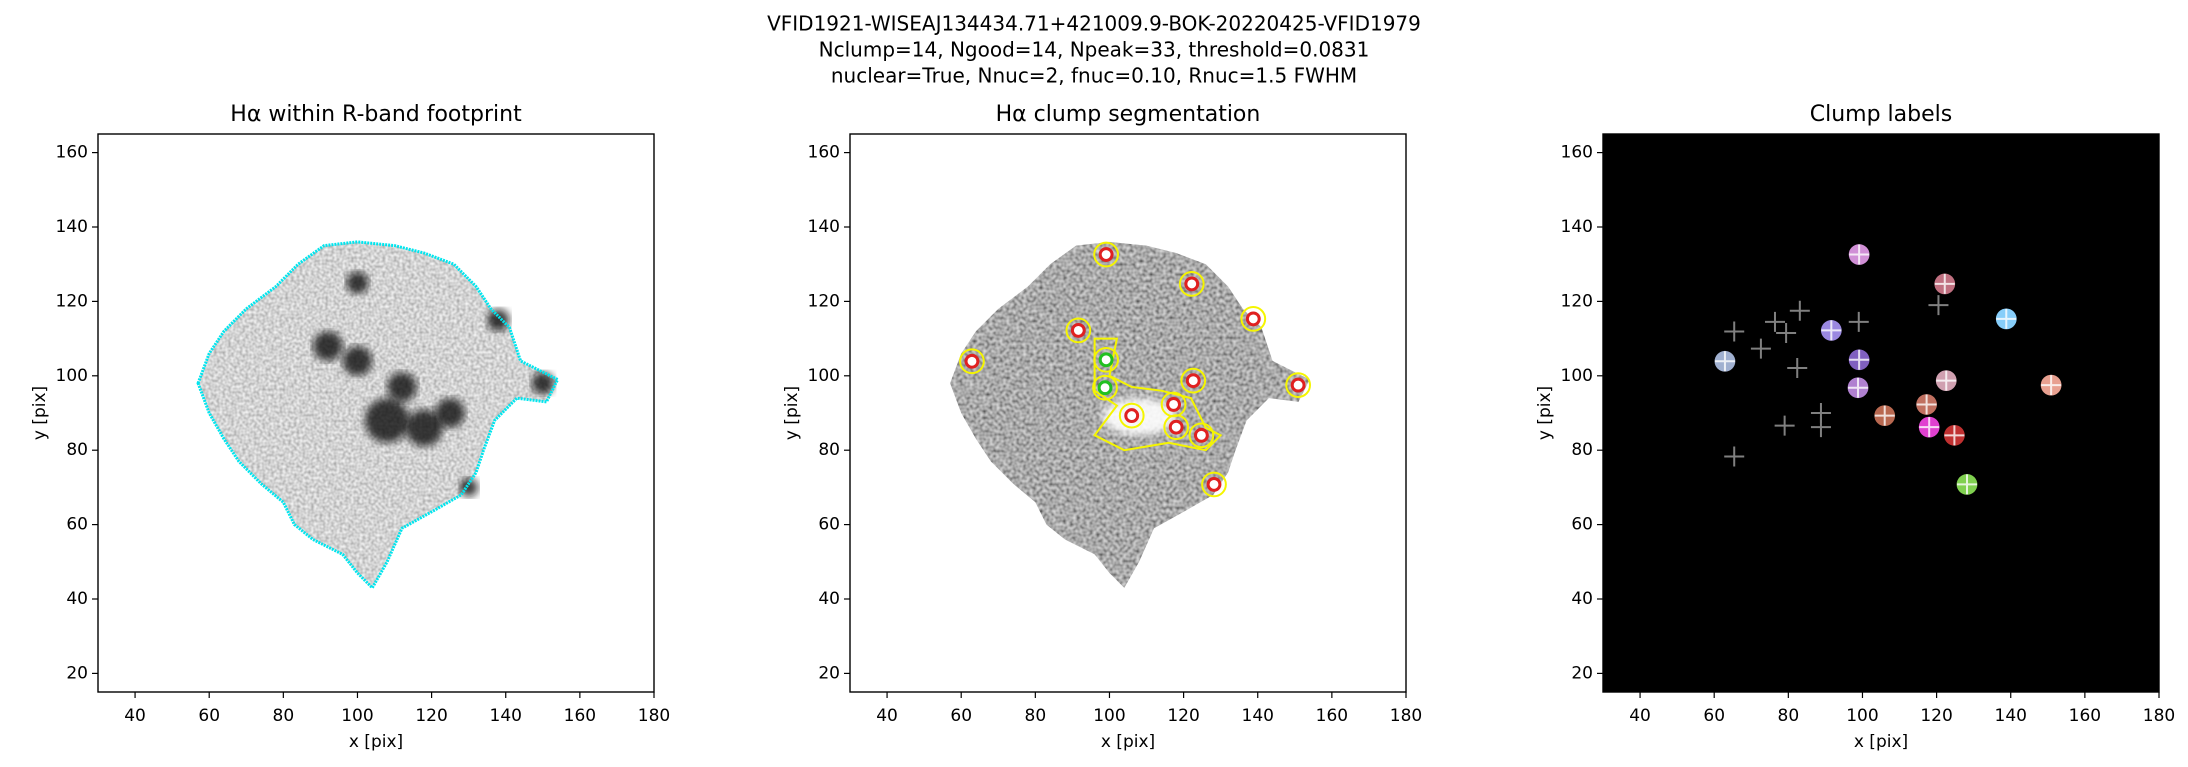 Image resolution: width=2188 pixels, height=767 pixels. I want to click on bright-core, so click(1139, 417).